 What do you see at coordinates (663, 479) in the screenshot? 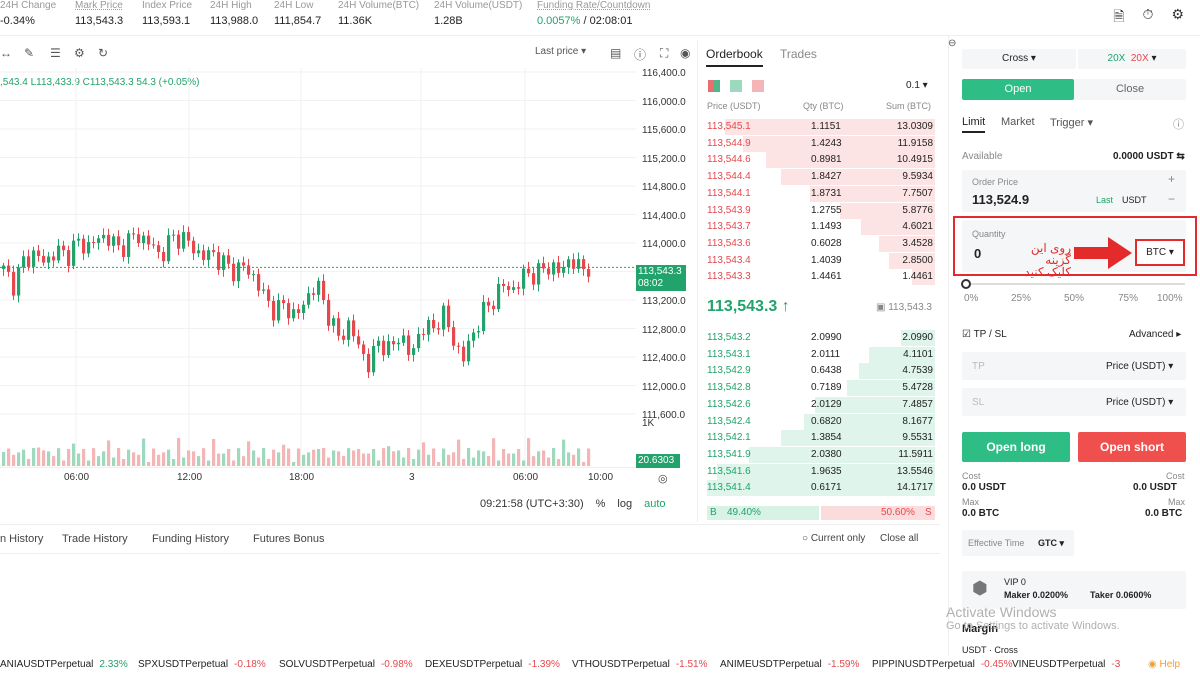
I see `chart-settings-icon: ◎` at bounding box center [663, 479].